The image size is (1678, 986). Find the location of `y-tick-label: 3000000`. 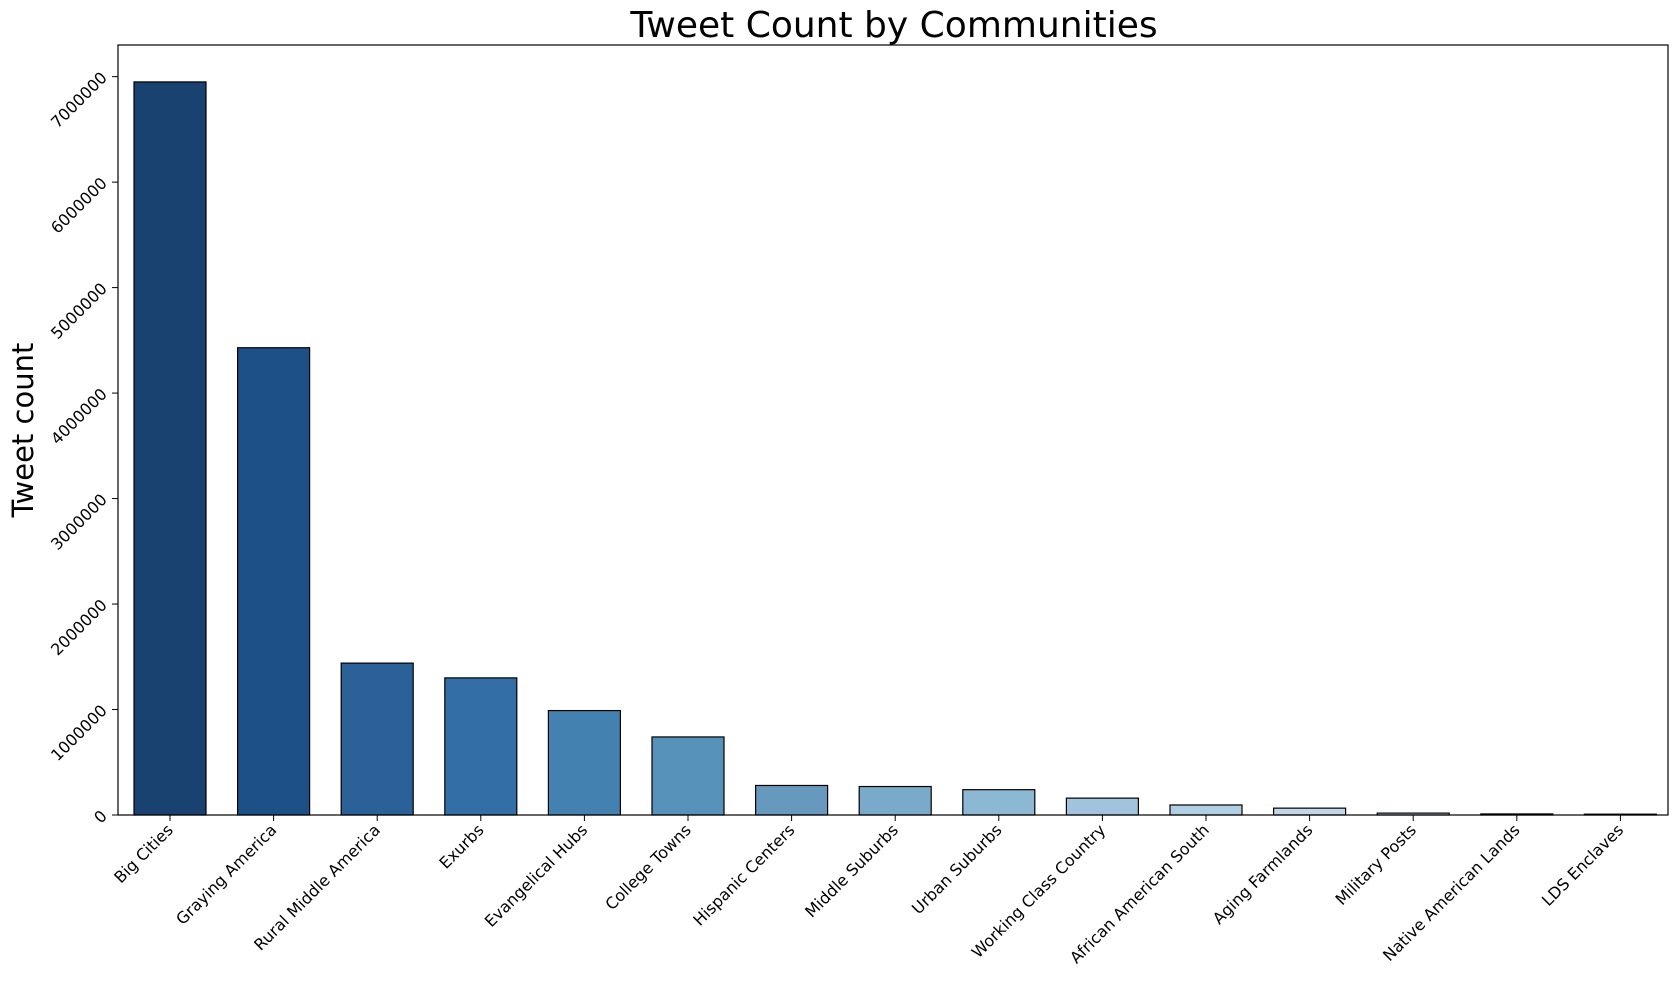

y-tick-label: 3000000 is located at coordinates (79, 522).